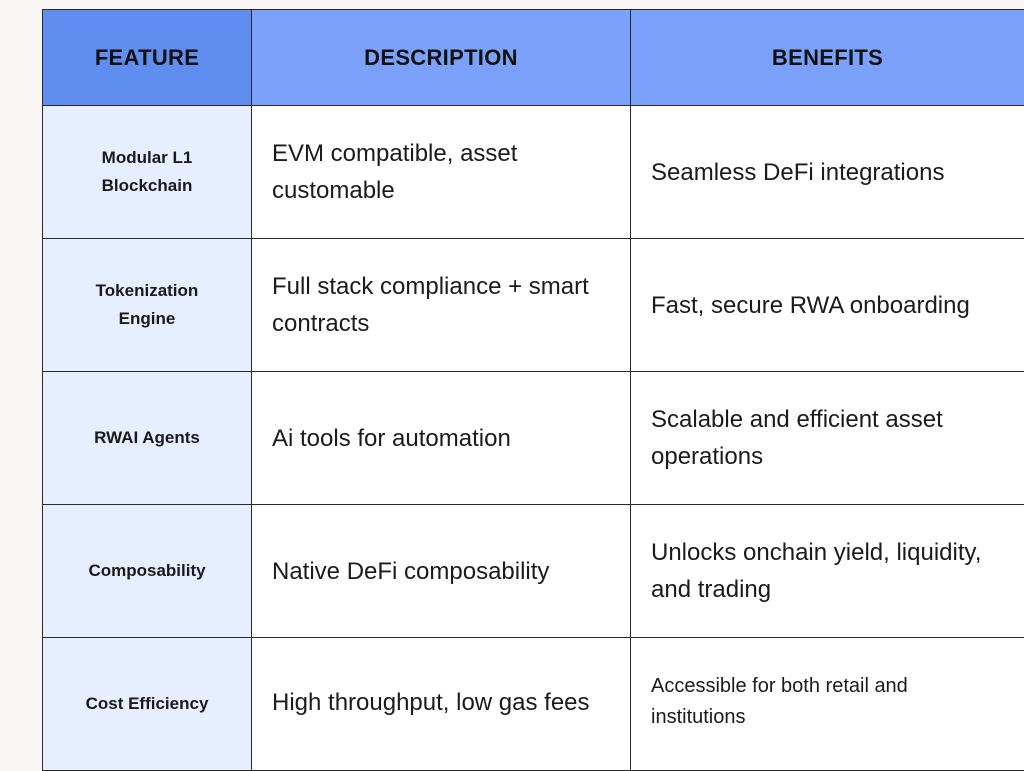  What do you see at coordinates (441, 58) in the screenshot?
I see `description-column-header: DESCRIPTION` at bounding box center [441, 58].